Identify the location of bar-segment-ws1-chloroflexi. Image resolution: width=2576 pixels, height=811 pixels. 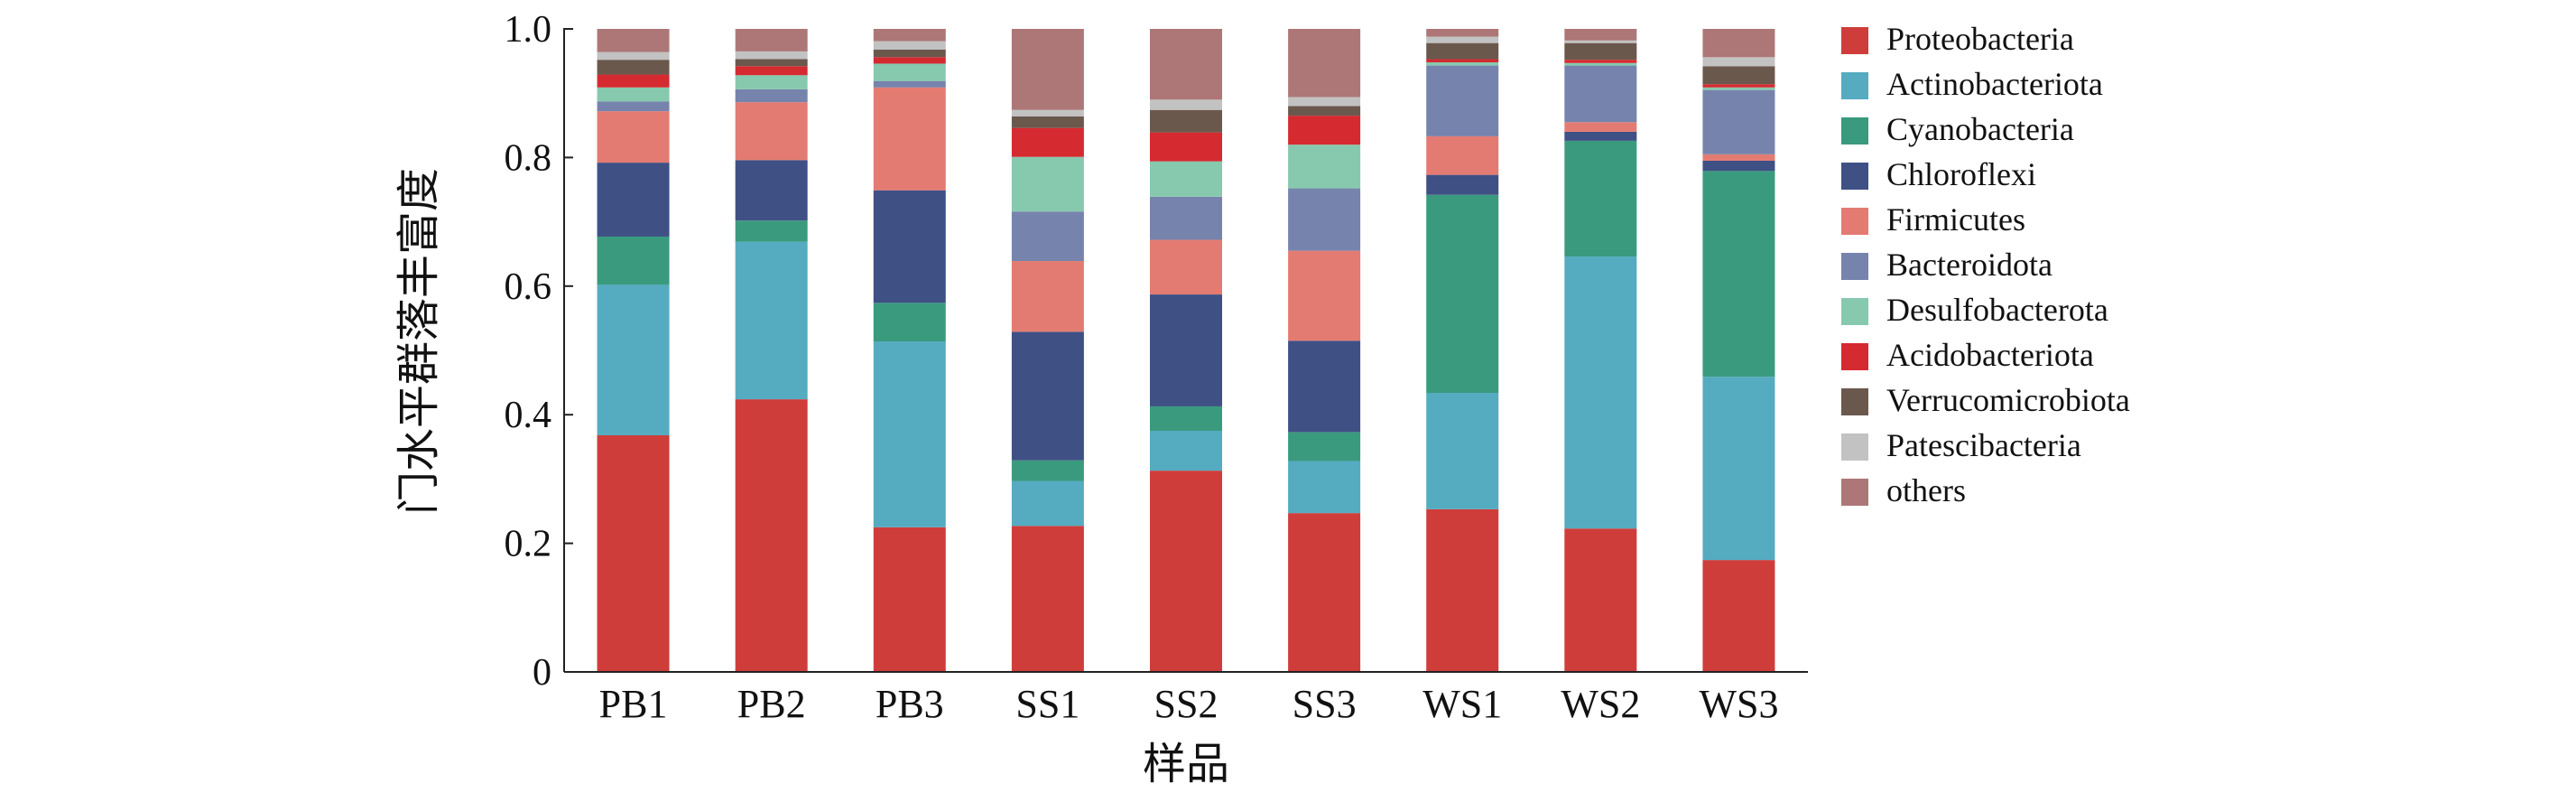
(1462, 184).